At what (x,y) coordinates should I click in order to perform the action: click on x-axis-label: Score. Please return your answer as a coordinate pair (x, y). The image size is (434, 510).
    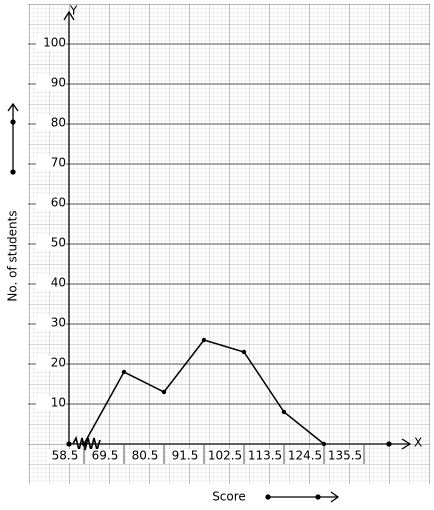
    Looking at the image, I should click on (229, 497).